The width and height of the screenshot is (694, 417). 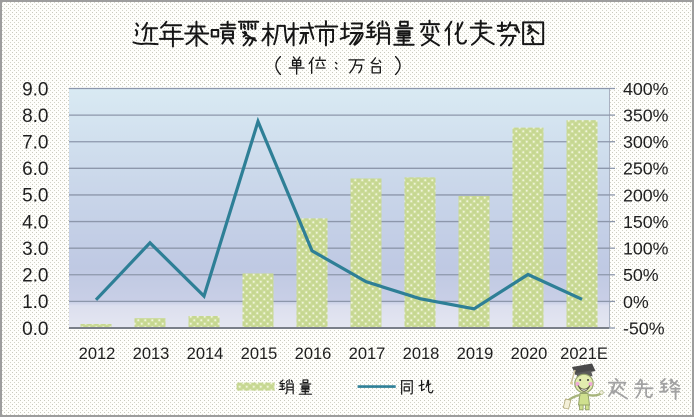 I want to click on svg-text: 3.0, so click(x=35, y=249).